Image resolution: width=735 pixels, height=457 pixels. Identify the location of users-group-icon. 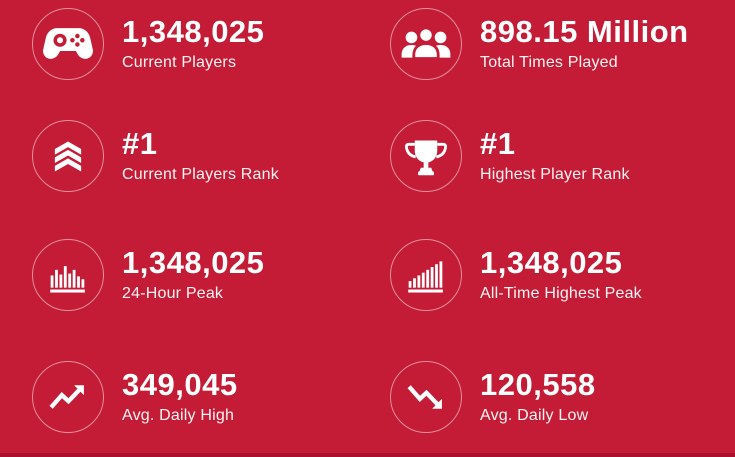
(426, 44).